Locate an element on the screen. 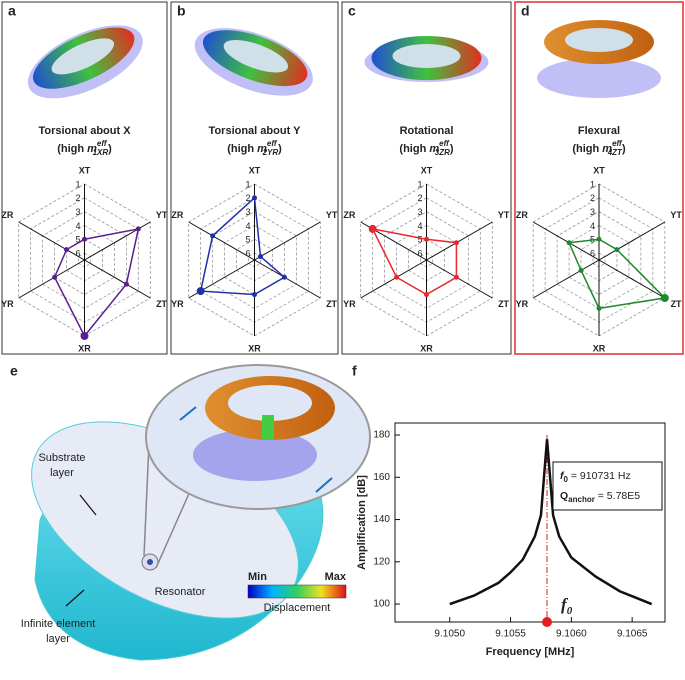  infinite-label: Infinite element is located at coordinates (58, 624).